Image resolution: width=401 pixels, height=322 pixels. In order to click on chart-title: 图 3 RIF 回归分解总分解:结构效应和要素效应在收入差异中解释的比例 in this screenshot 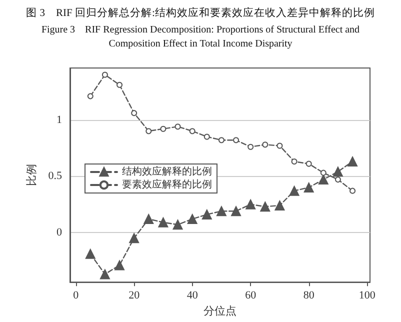, I will do `click(200, 12)`.